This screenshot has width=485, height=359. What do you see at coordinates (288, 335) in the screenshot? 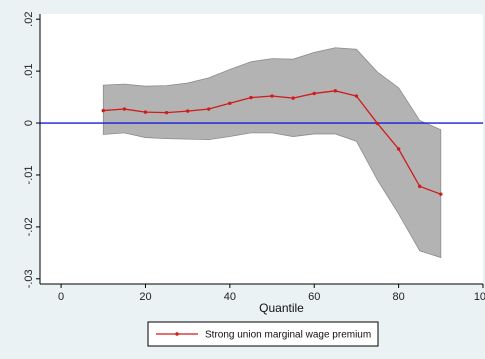
I see `legend-label: Strong union marginal wage premium` at bounding box center [288, 335].